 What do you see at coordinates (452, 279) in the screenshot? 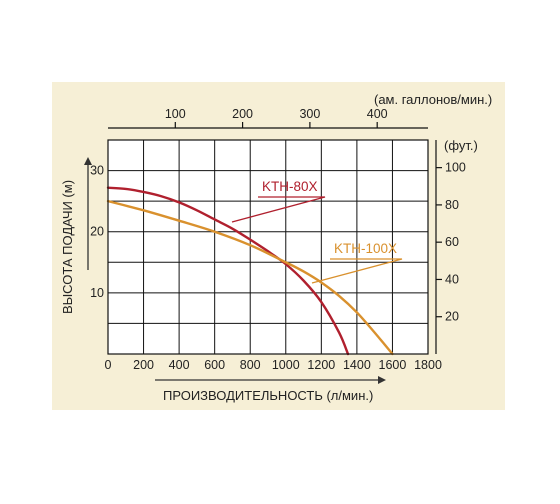
I see `y-right-tick-label: 40` at bounding box center [452, 279].